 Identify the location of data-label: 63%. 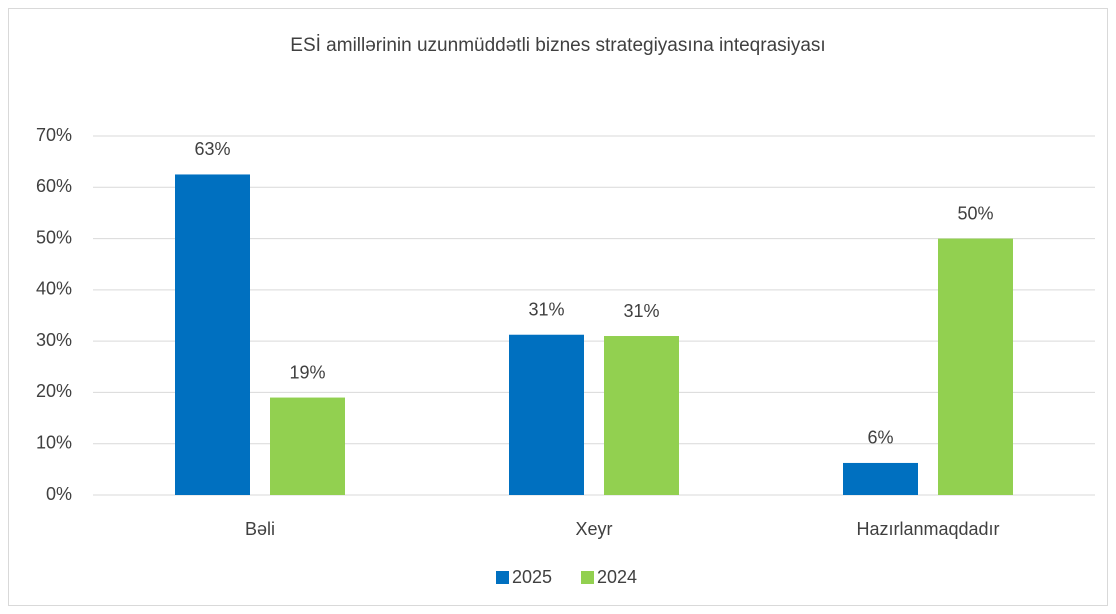
(212, 149).